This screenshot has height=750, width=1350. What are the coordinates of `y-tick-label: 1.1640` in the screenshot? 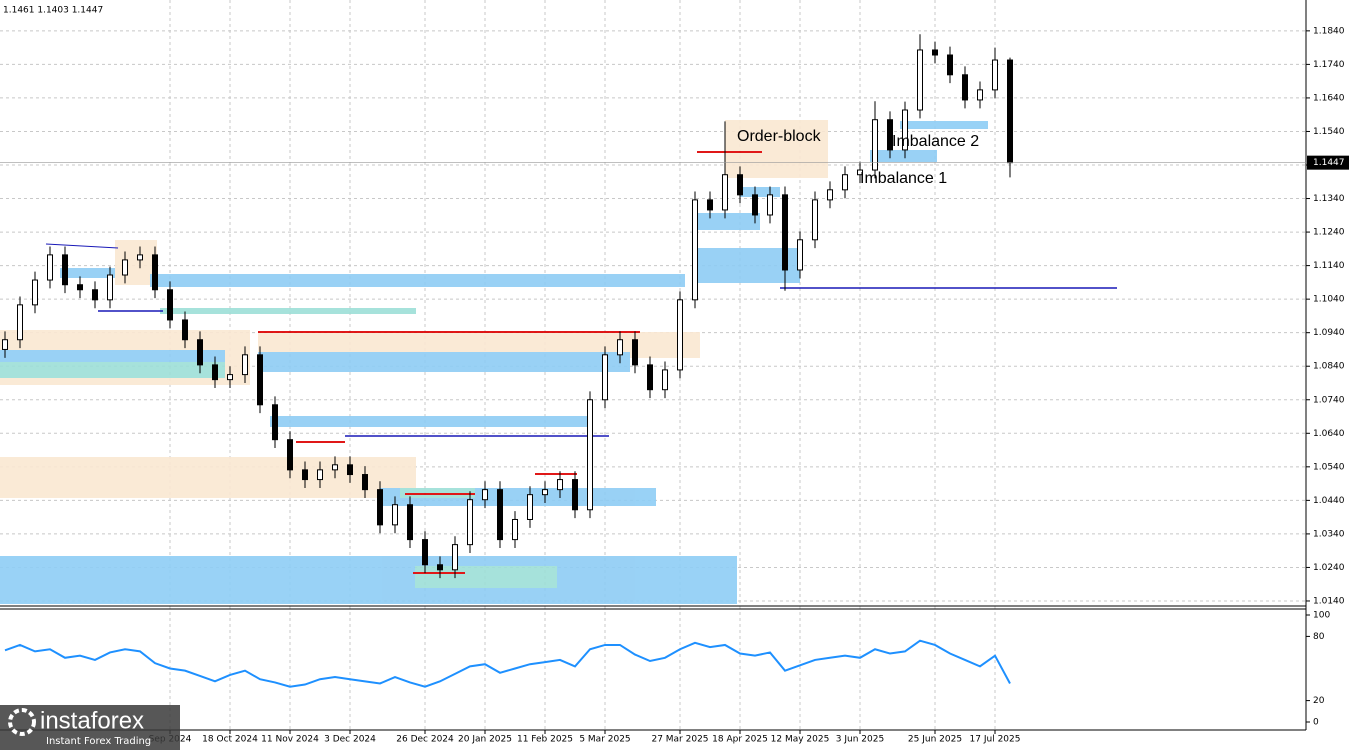 It's located at (1329, 98).